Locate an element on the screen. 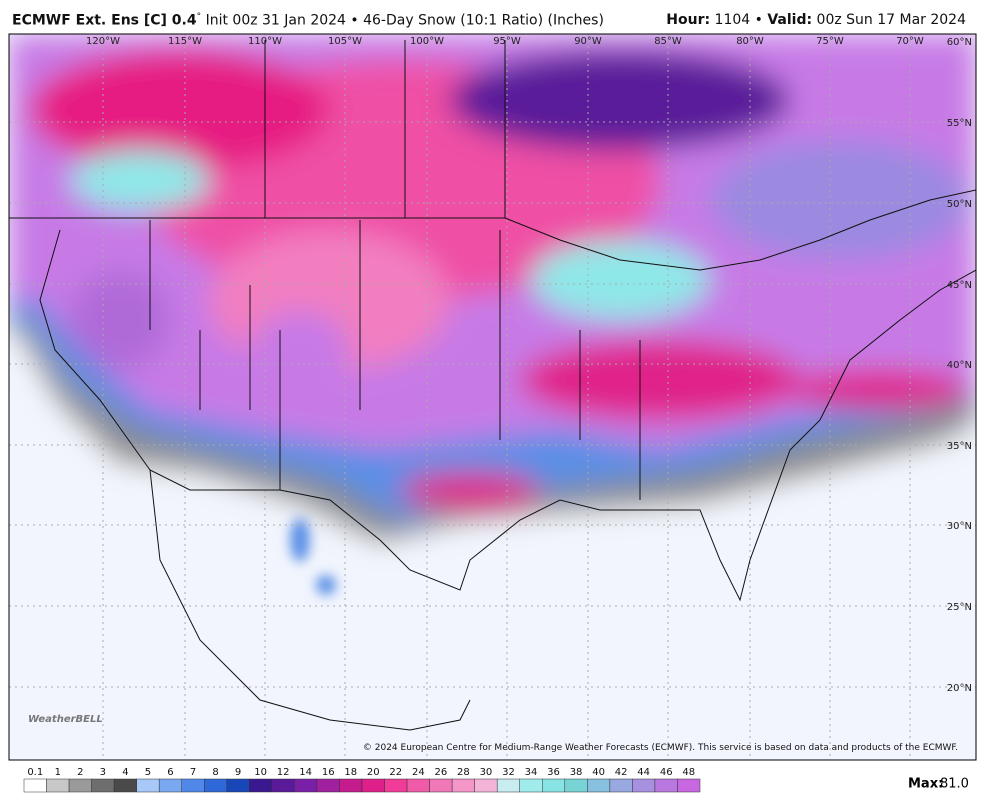  latitude-label: 20°N is located at coordinates (959, 688).